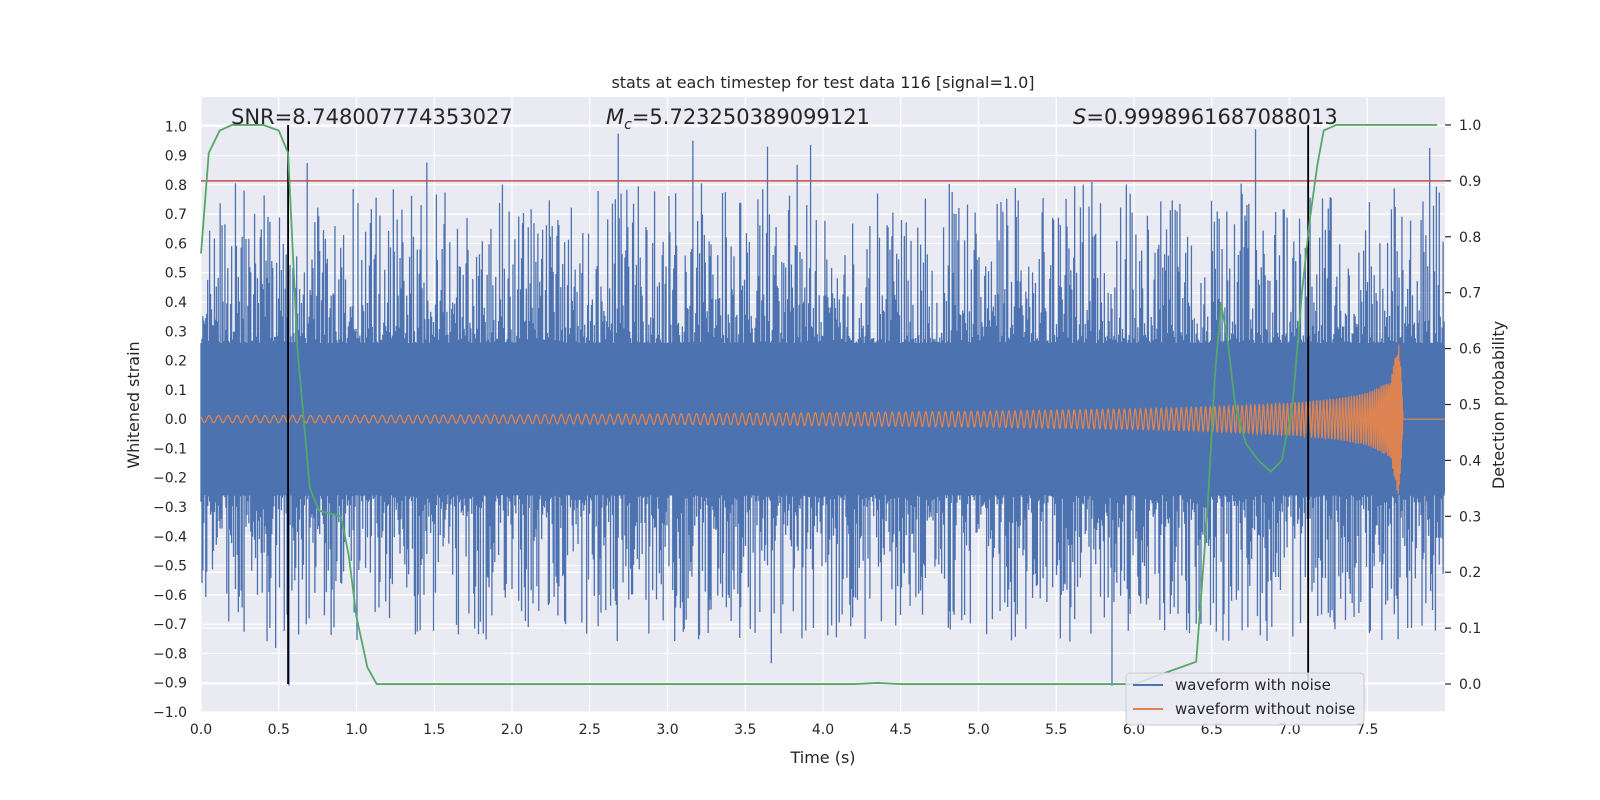 The image size is (1600, 800). Describe the element at coordinates (170, 654) in the screenshot. I see `y-tick-label: −0.8` at that location.